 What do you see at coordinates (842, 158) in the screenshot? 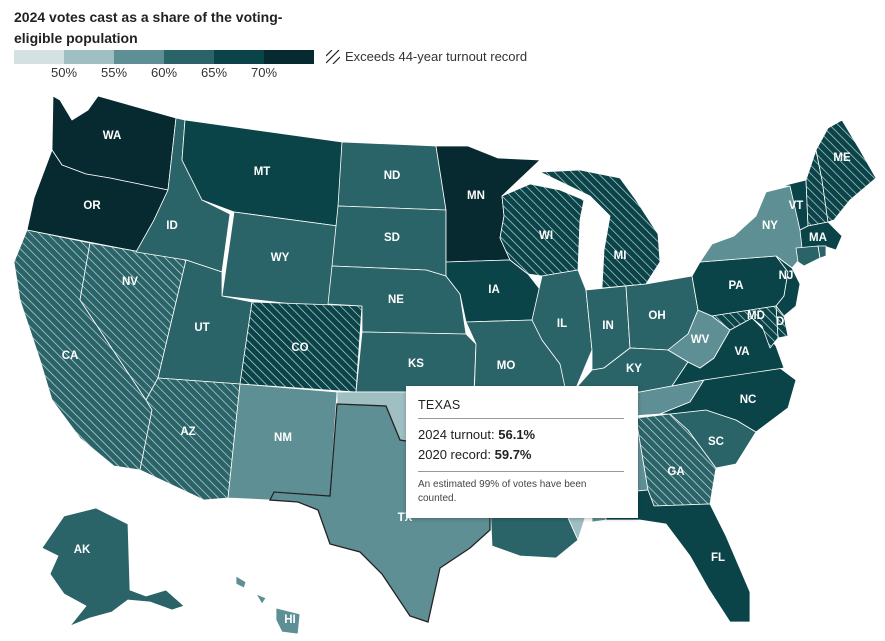
I see `state-label-ME: ME` at bounding box center [842, 158].